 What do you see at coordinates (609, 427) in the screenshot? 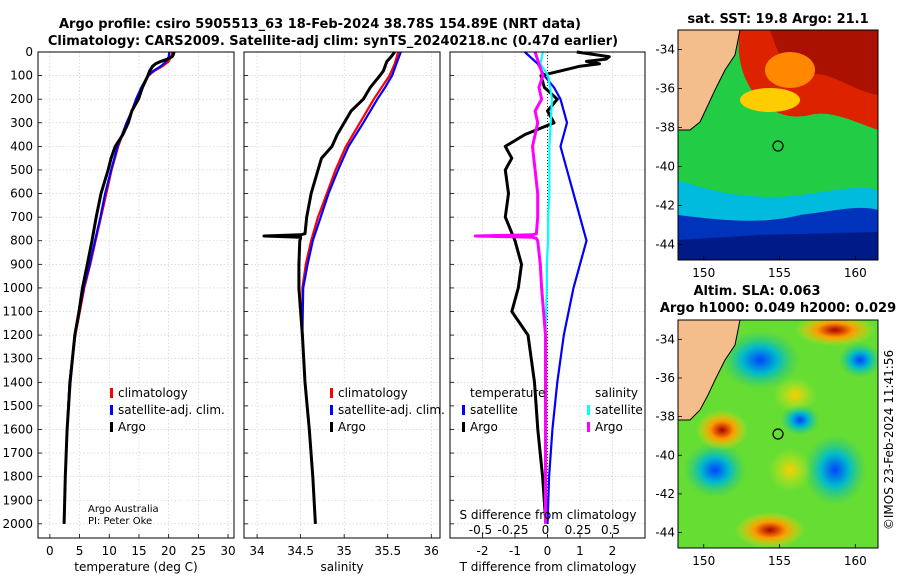
I see `legend-label-sal-argo: Argo` at bounding box center [609, 427].